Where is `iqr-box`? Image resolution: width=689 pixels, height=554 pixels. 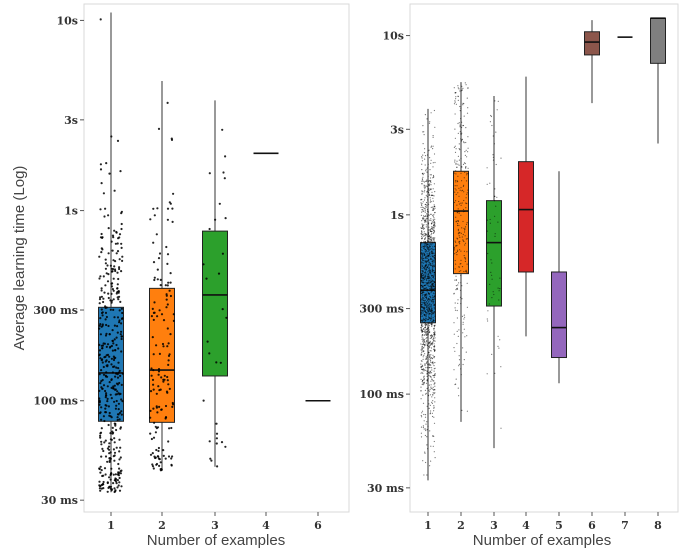
iqr-box is located at coordinates (461, 222).